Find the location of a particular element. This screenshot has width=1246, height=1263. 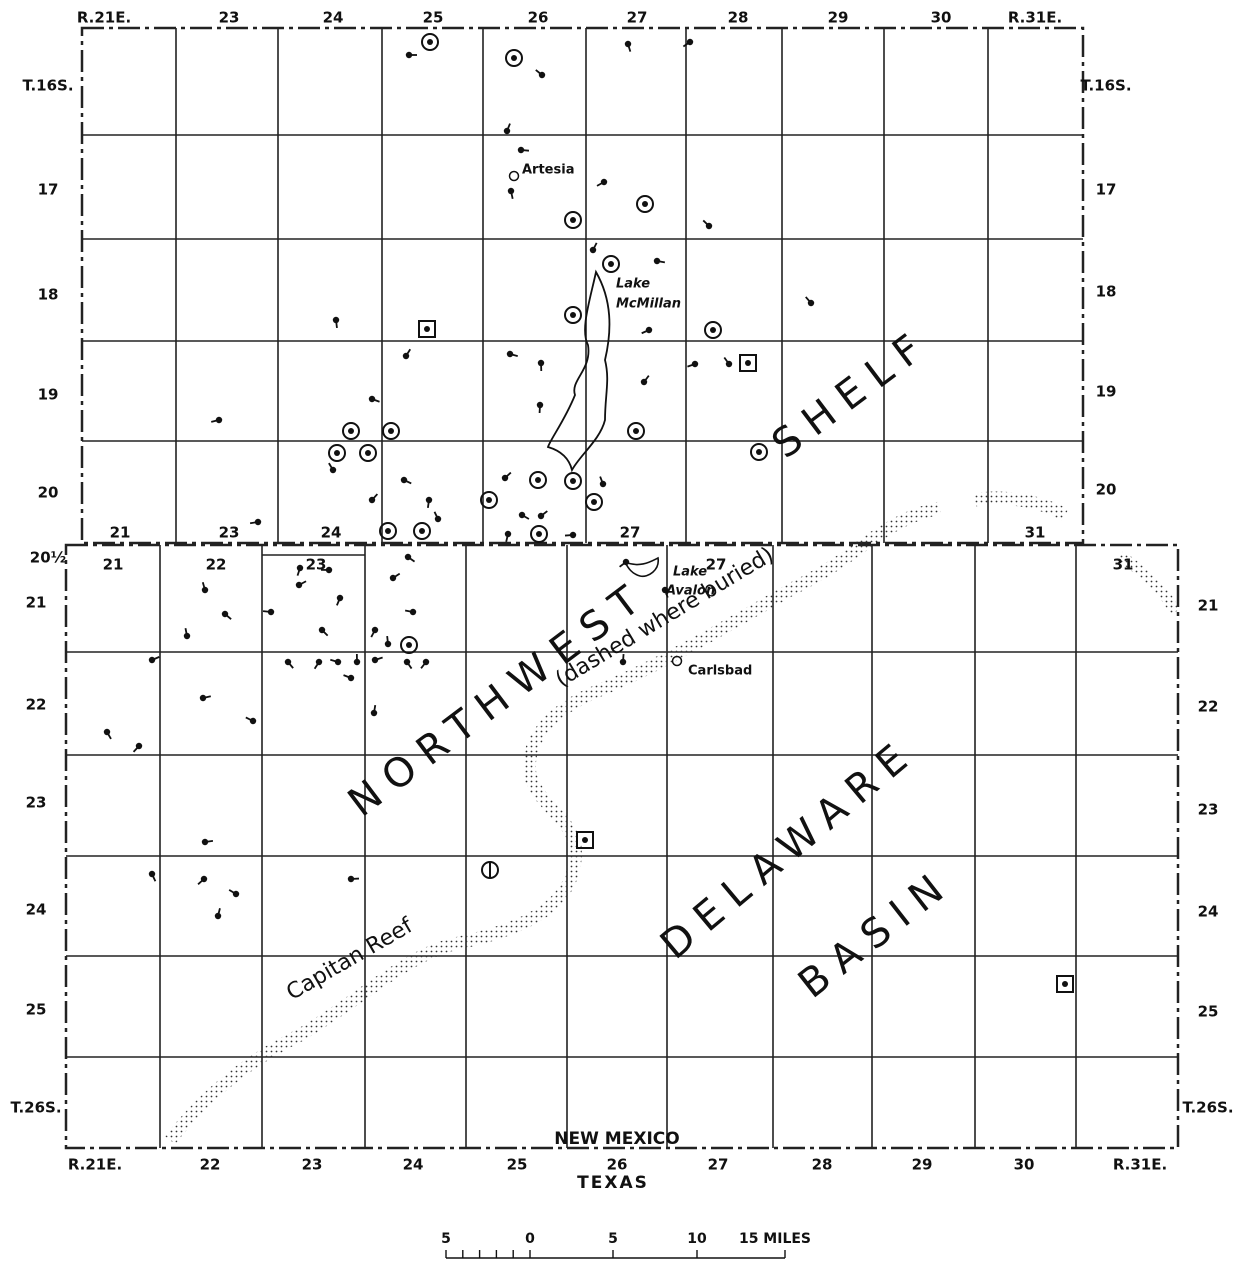

grid-label: 17 is located at coordinates (1106, 190).